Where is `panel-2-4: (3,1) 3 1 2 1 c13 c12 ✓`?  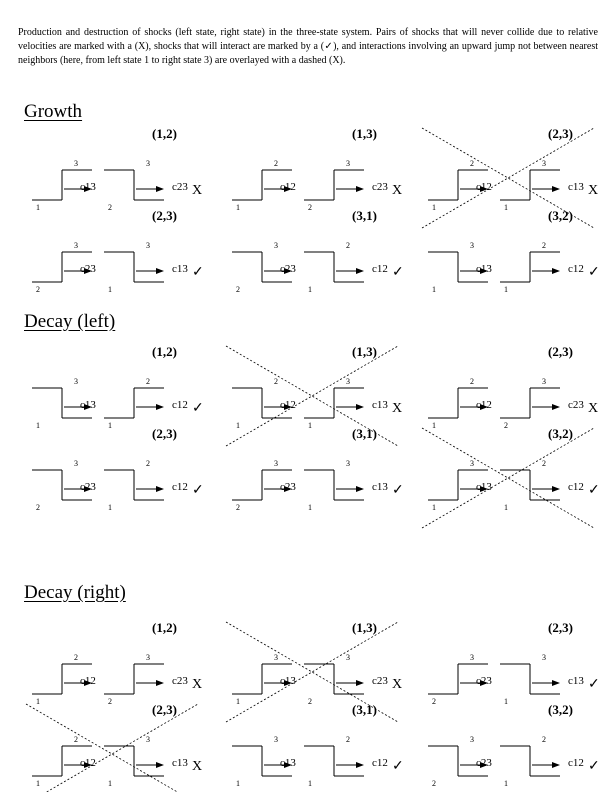 panel-2-4: (3,1) 3 1 2 1 c13 c12 ✓ is located at coordinates (318, 745).